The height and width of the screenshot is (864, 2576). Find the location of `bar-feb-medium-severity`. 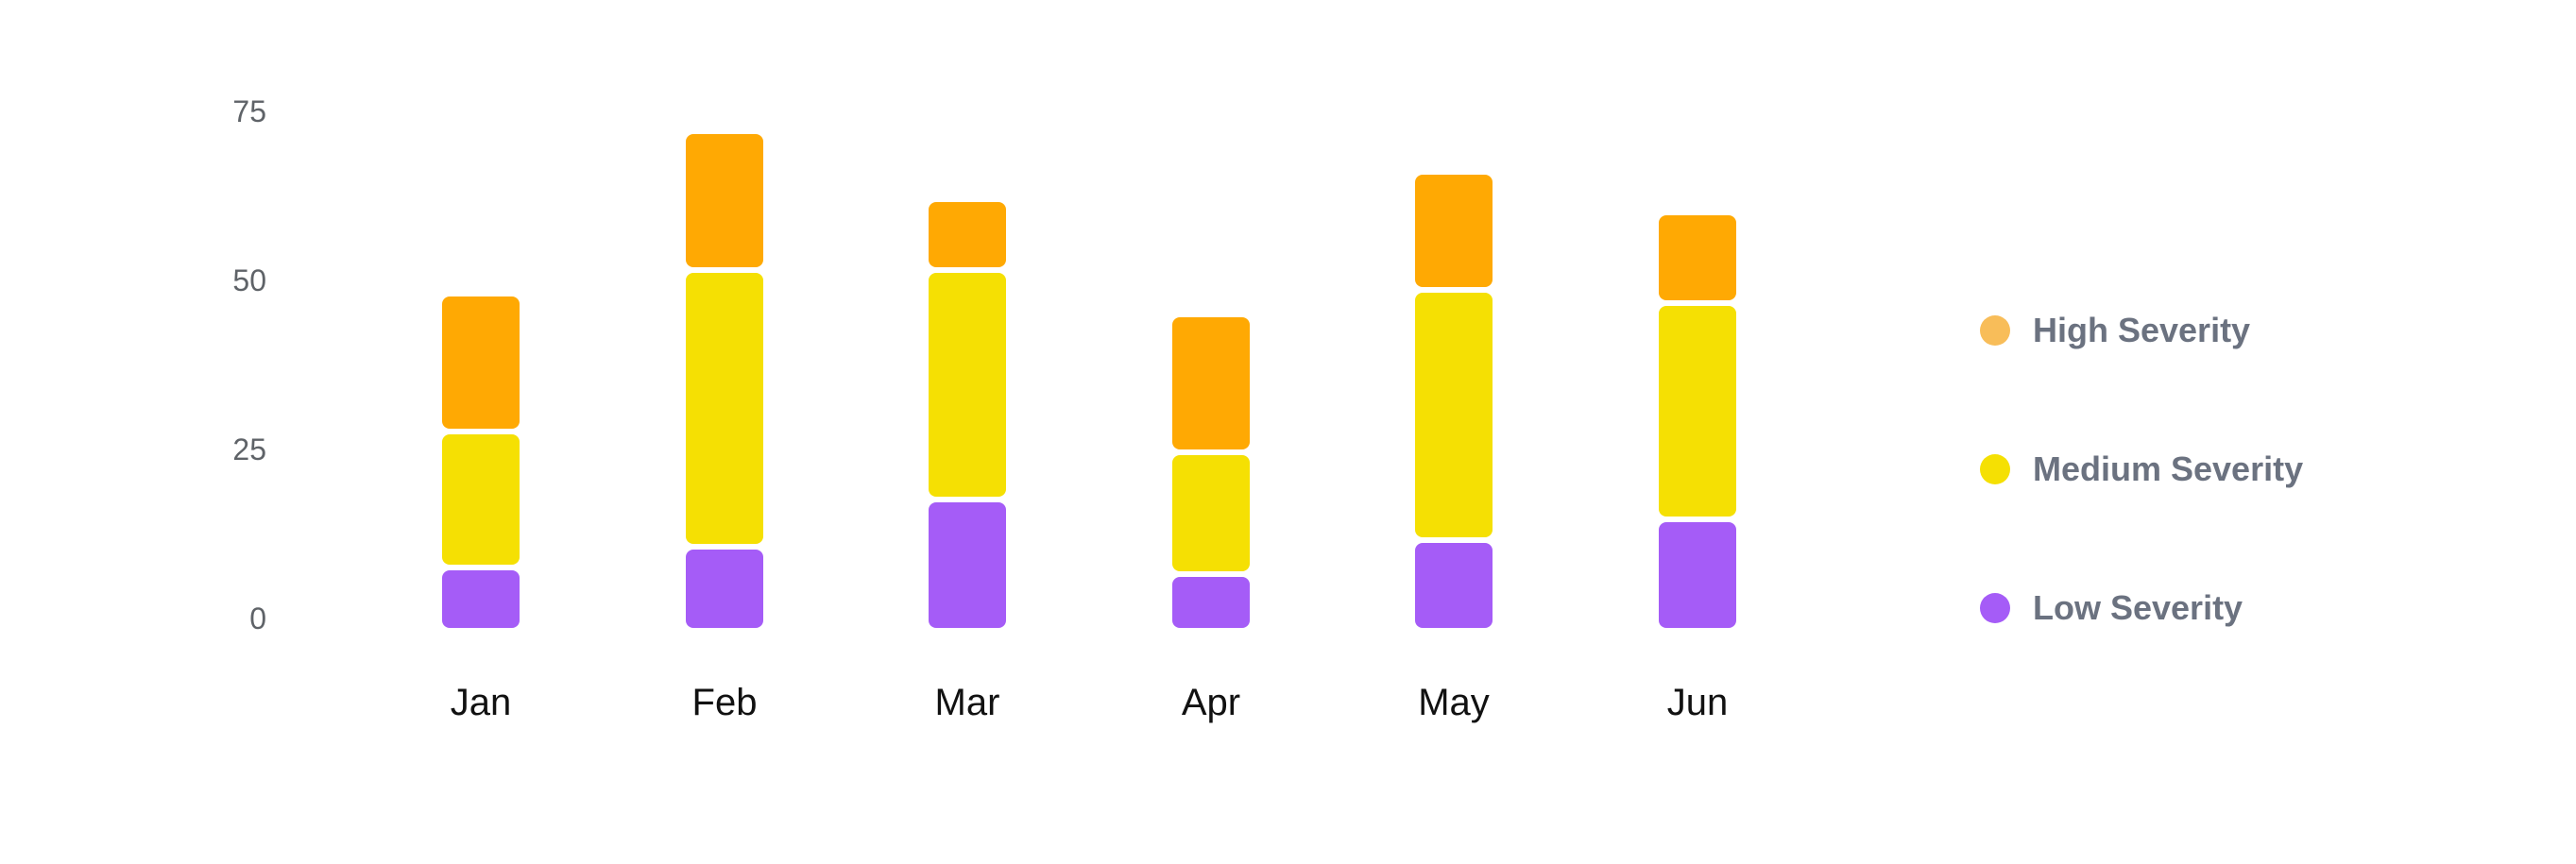

bar-feb-medium-severity is located at coordinates (724, 408).